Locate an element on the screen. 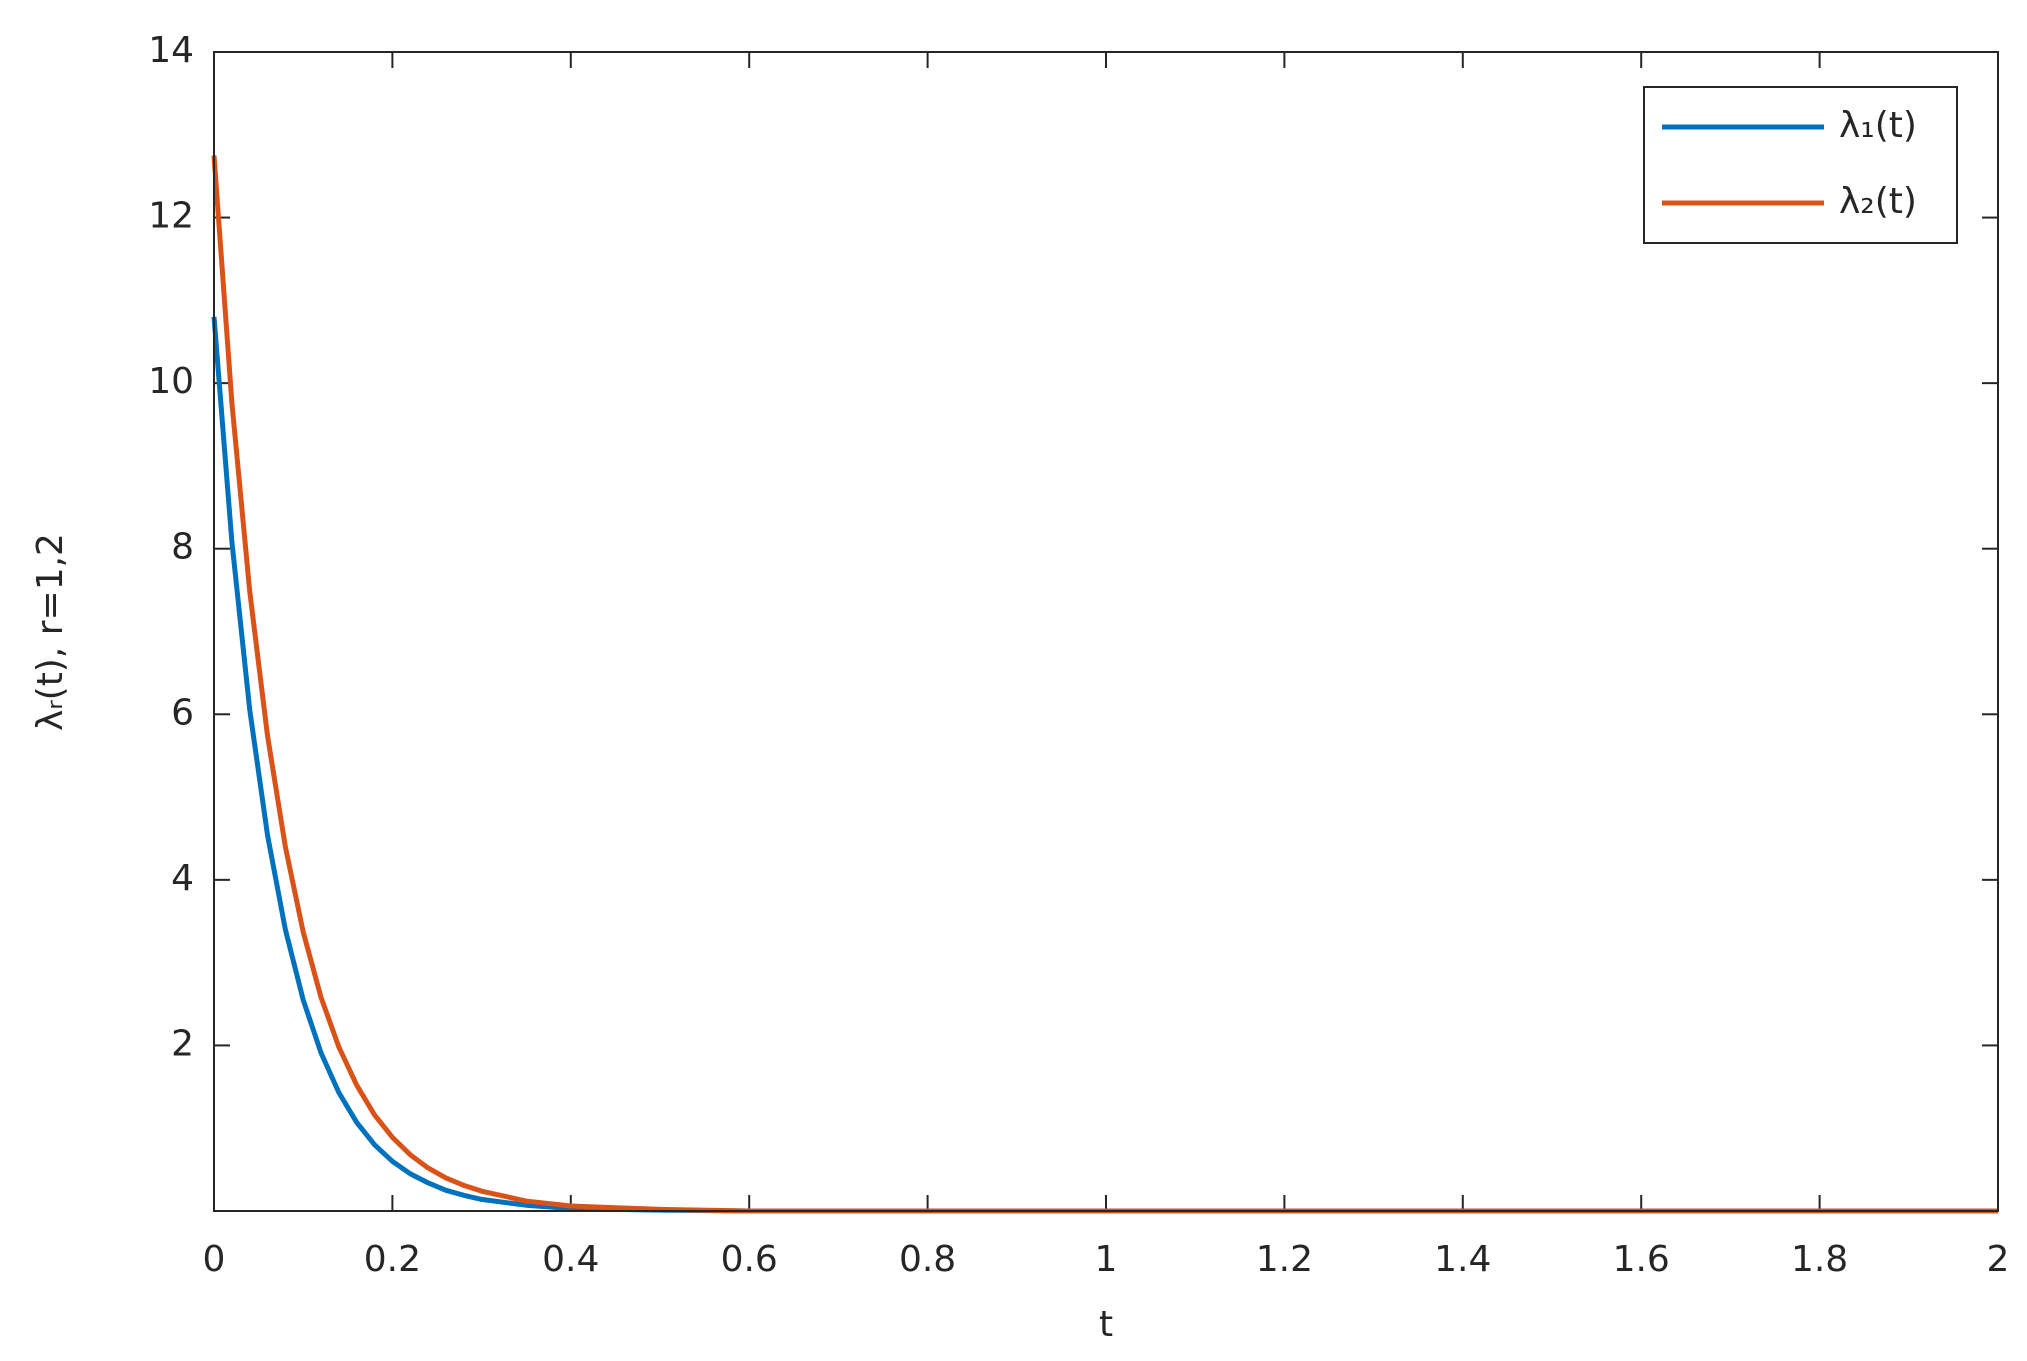 The image size is (2027, 1361). x-tick-label: 0.2 is located at coordinates (392, 1259).